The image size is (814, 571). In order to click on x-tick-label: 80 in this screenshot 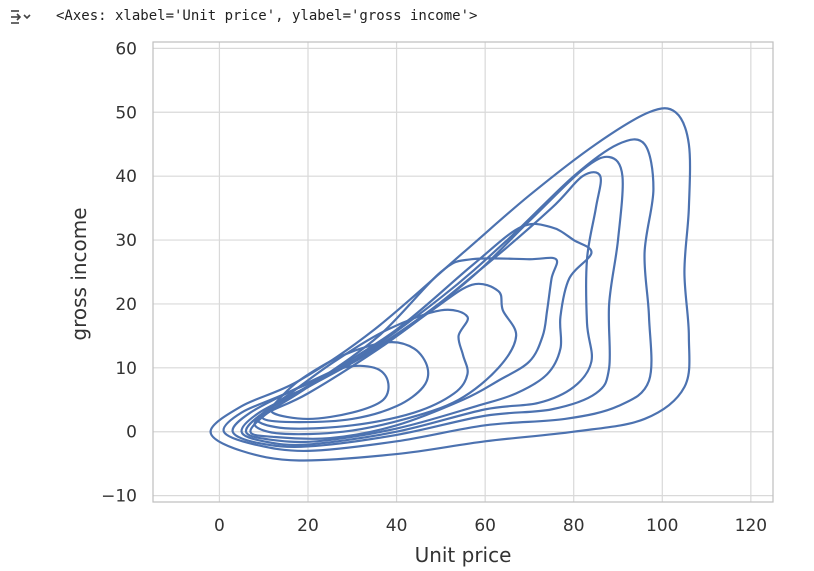, I will do `click(574, 526)`.